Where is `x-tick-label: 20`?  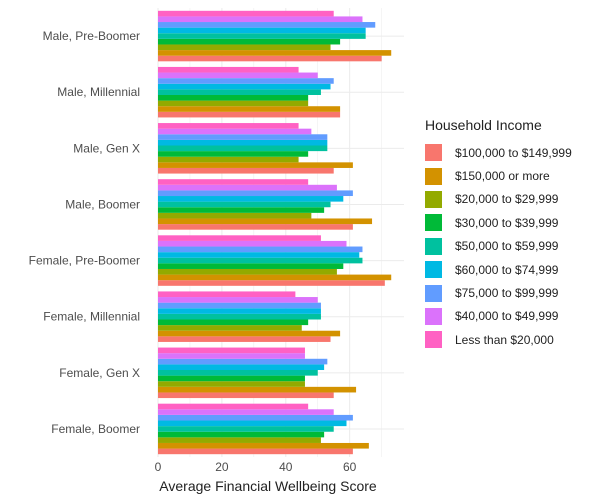
x-tick-label: 20 is located at coordinates (222, 467).